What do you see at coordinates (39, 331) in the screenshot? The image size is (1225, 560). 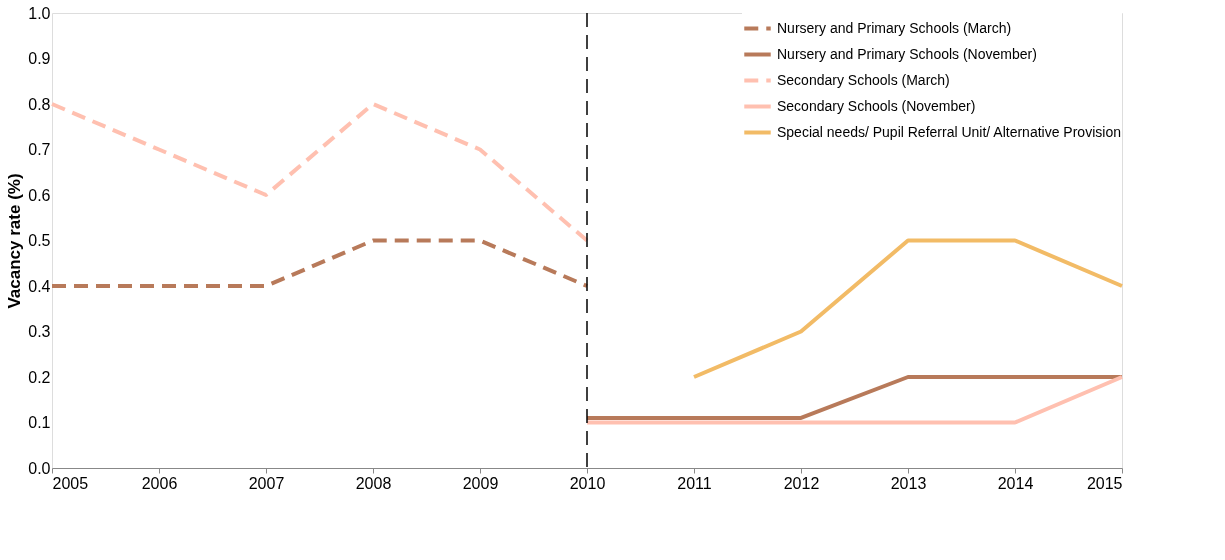 I see `y-tick-label: 0.3` at bounding box center [39, 331].